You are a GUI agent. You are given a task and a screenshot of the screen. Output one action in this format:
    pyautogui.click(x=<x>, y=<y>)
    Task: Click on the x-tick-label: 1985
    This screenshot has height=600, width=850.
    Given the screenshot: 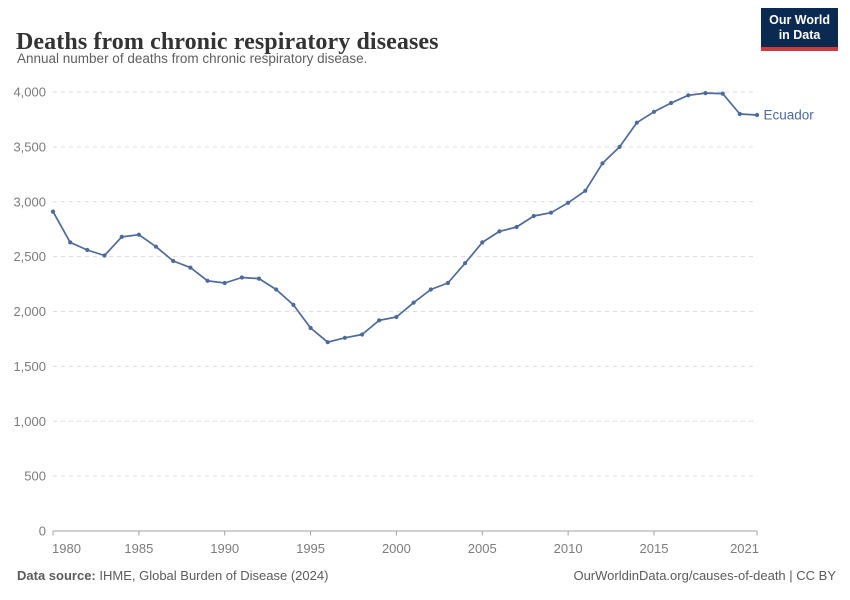 What is the action you would take?
    pyautogui.click(x=138, y=548)
    